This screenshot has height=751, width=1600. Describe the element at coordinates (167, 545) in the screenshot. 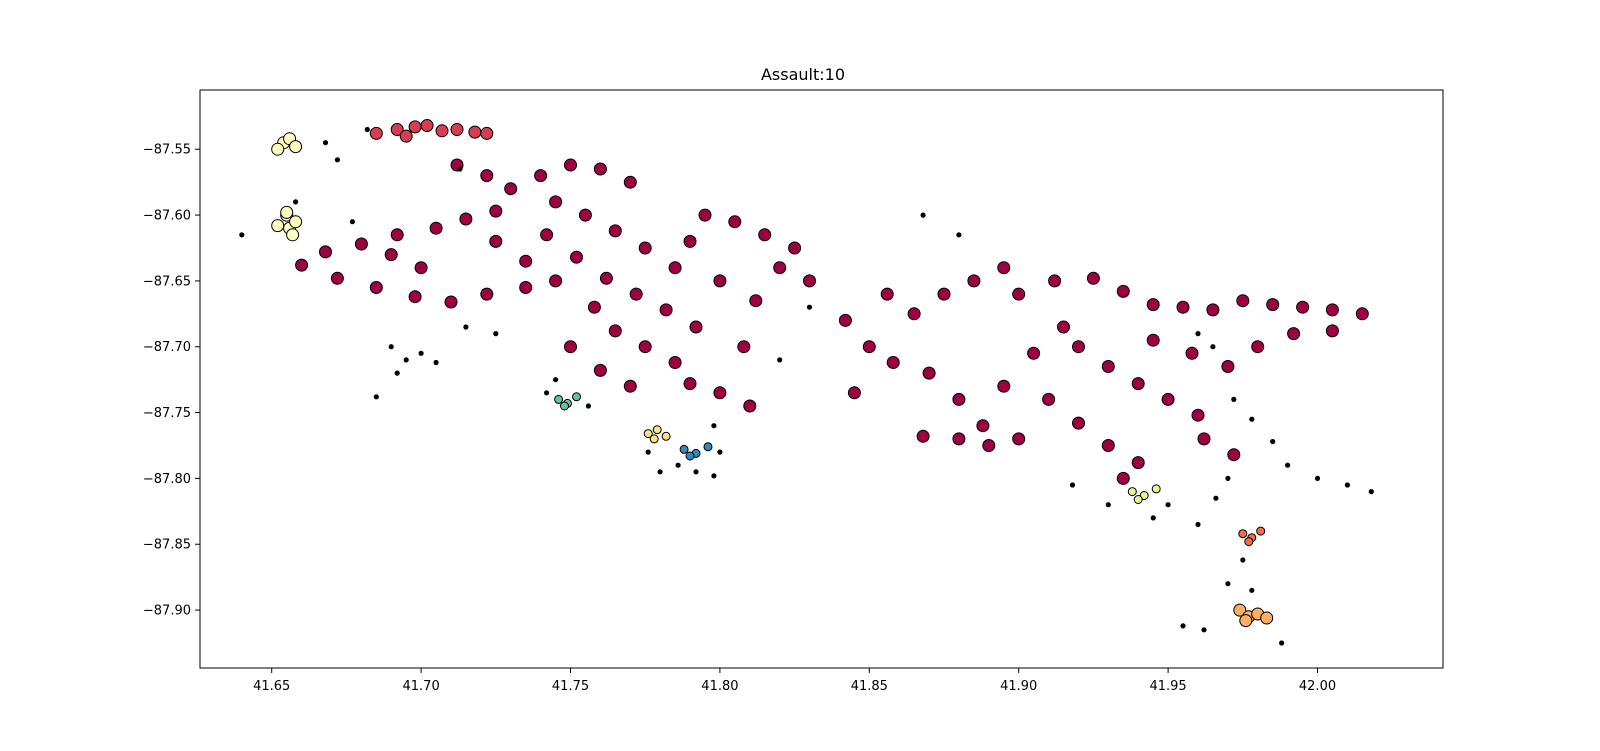

I see `y-tick-label-6: −87.85` at that location.